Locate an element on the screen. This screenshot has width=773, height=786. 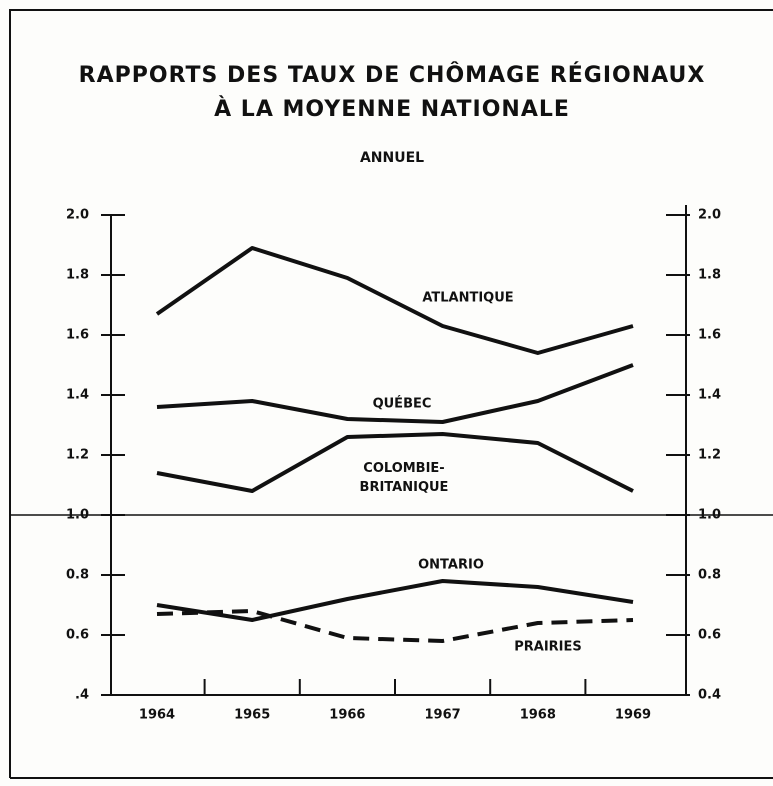
x-tick-label: 1968 is located at coordinates (538, 715).